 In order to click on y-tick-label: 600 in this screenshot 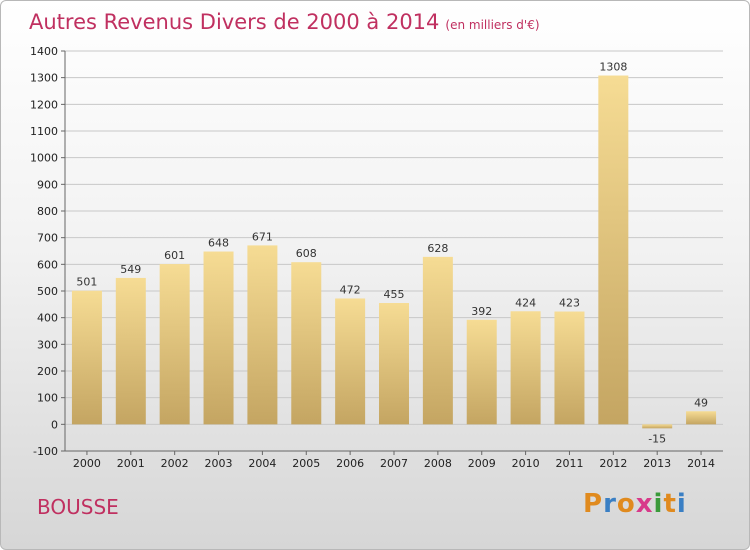, I will do `click(47, 264)`.